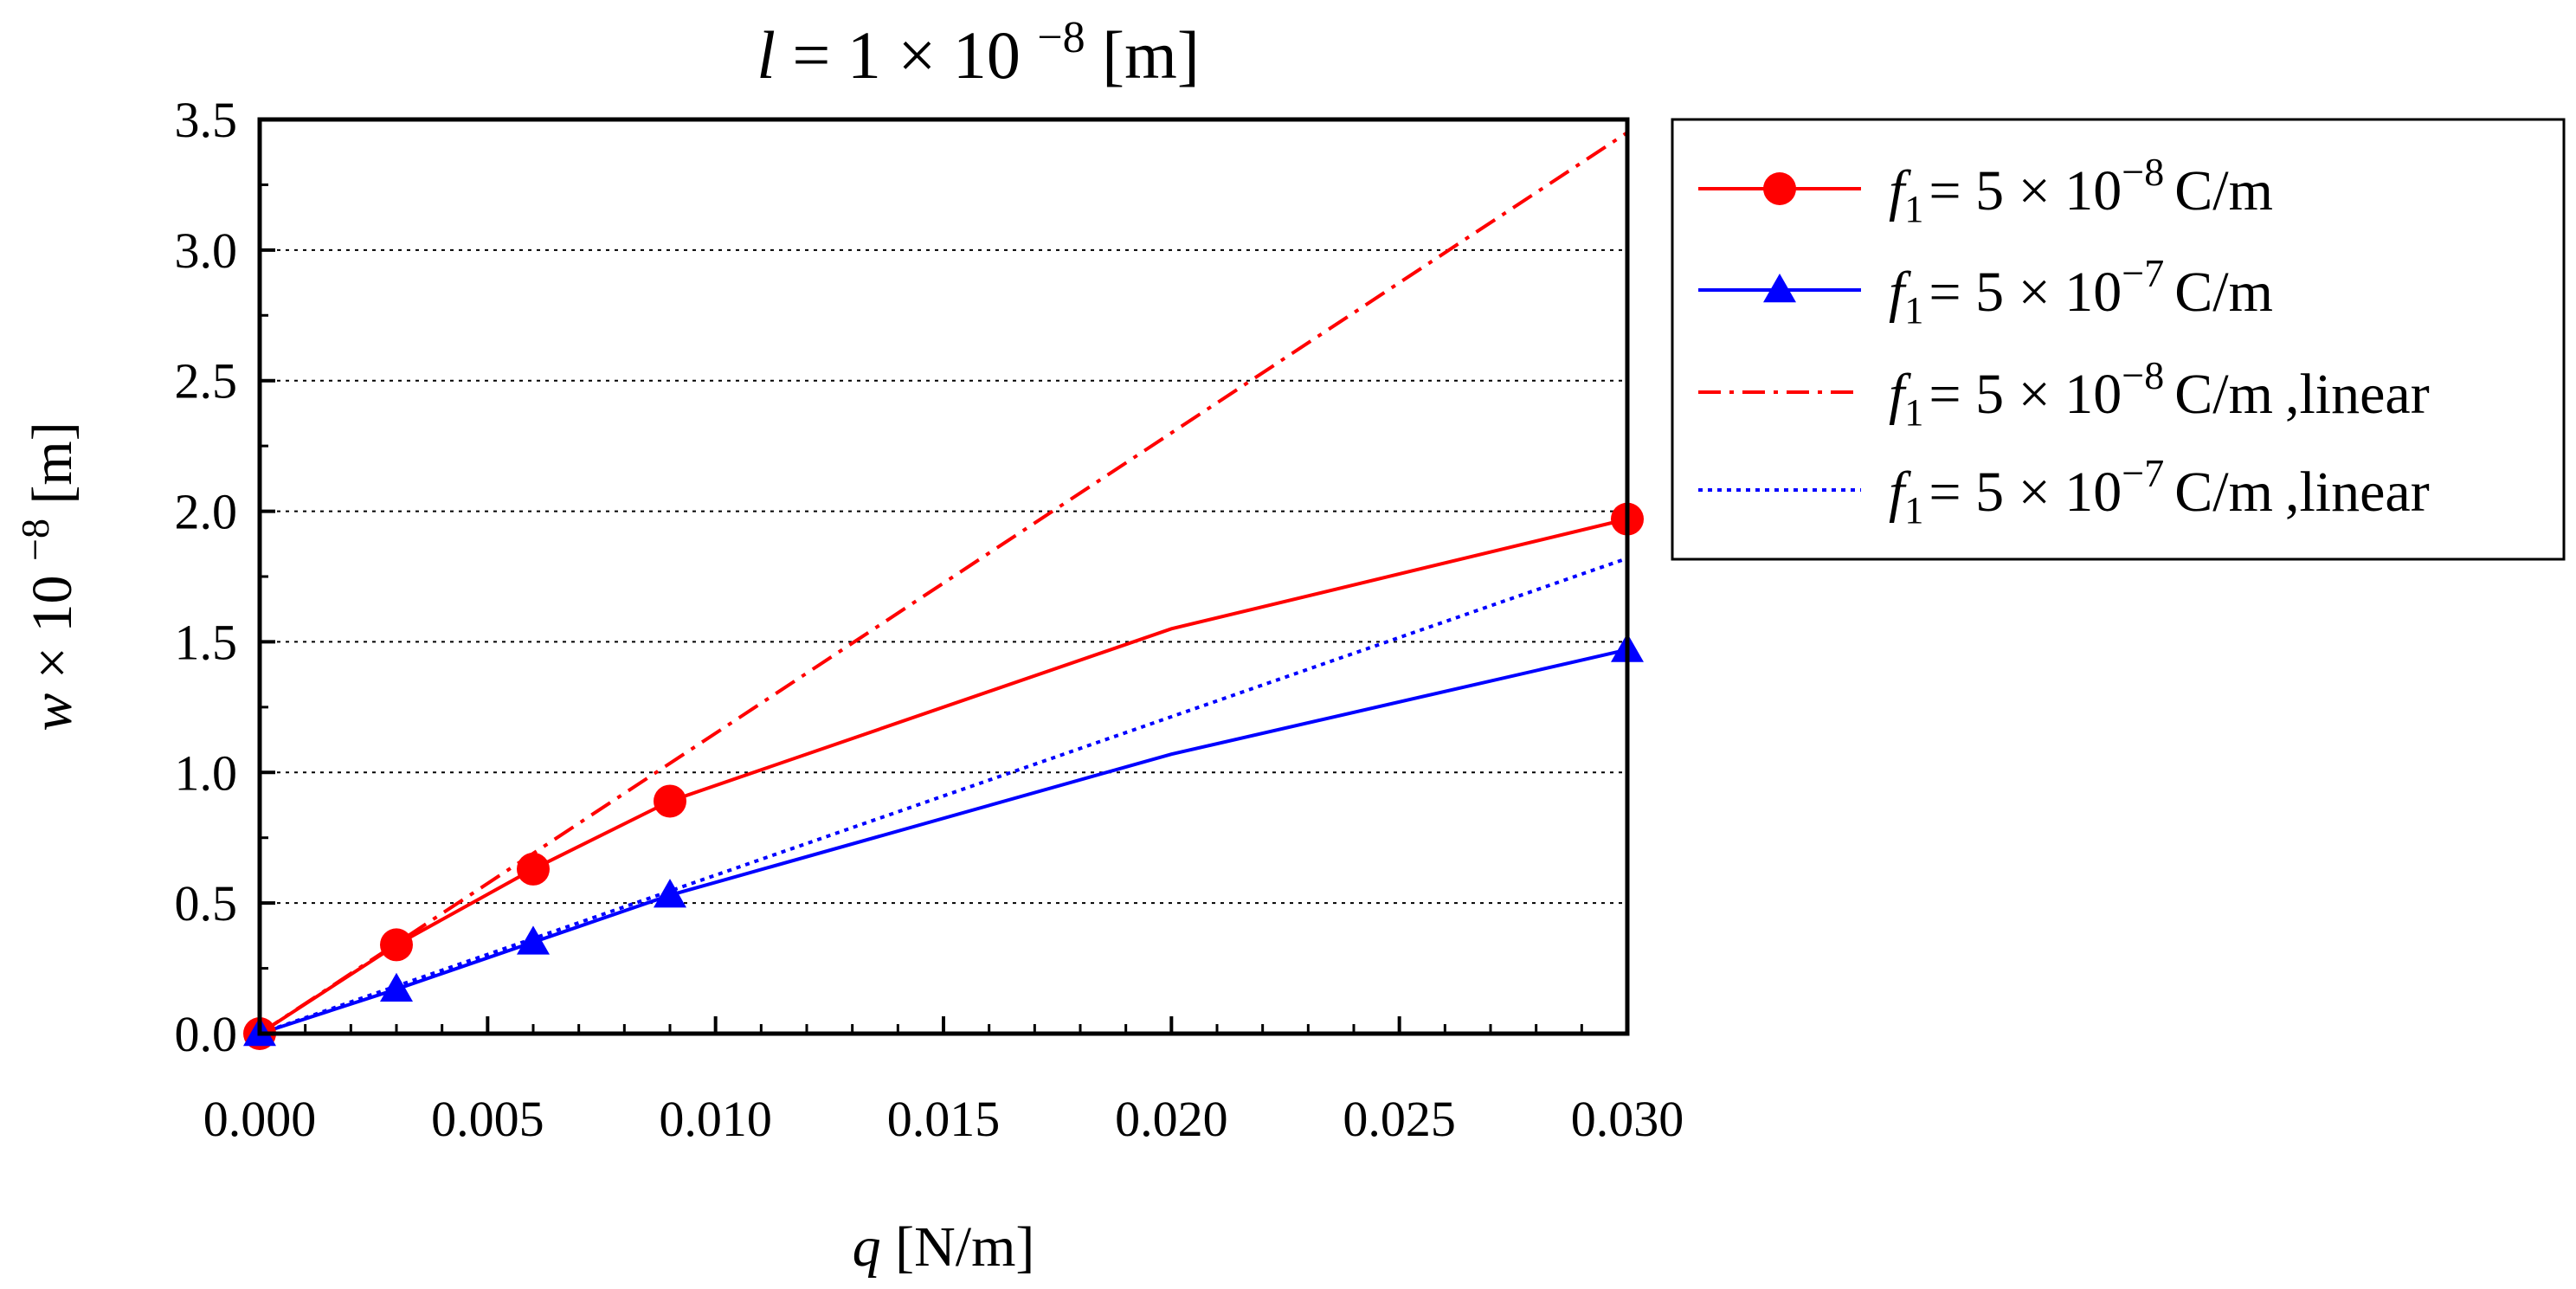 The width and height of the screenshot is (2576, 1289). Describe the element at coordinates (1061, 37) in the screenshot. I see `chart-title-exp: −8` at that location.